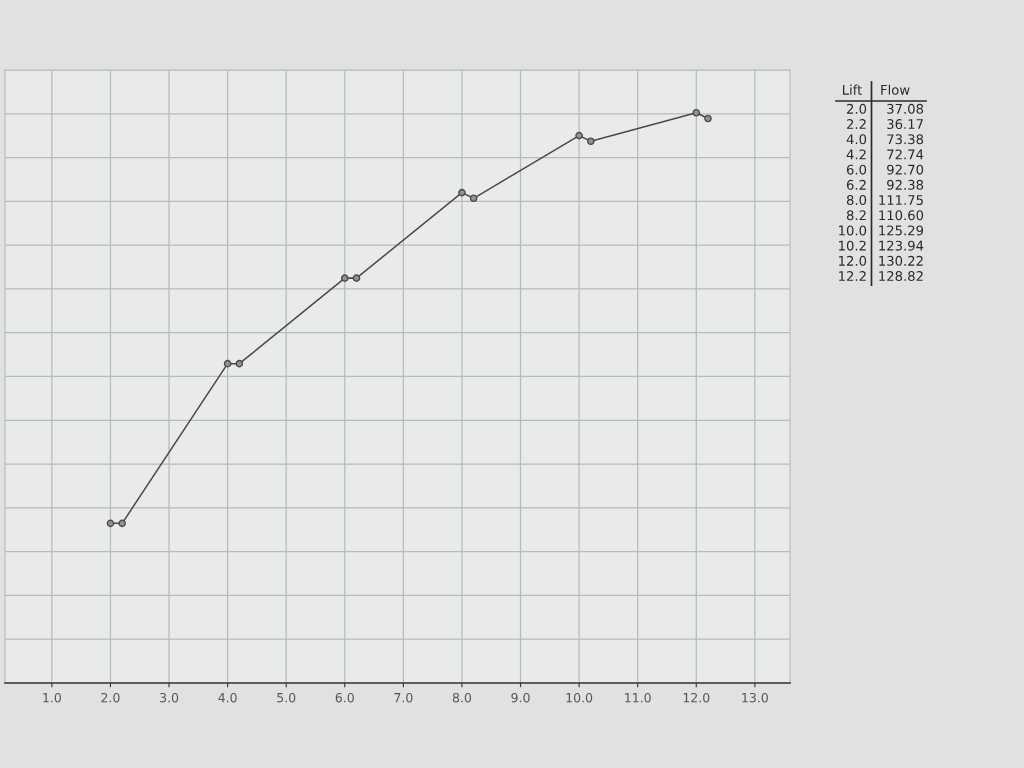 The width and height of the screenshot is (1024, 768). What do you see at coordinates (905, 184) in the screenshot?
I see `data-label: 92.38` at bounding box center [905, 184].